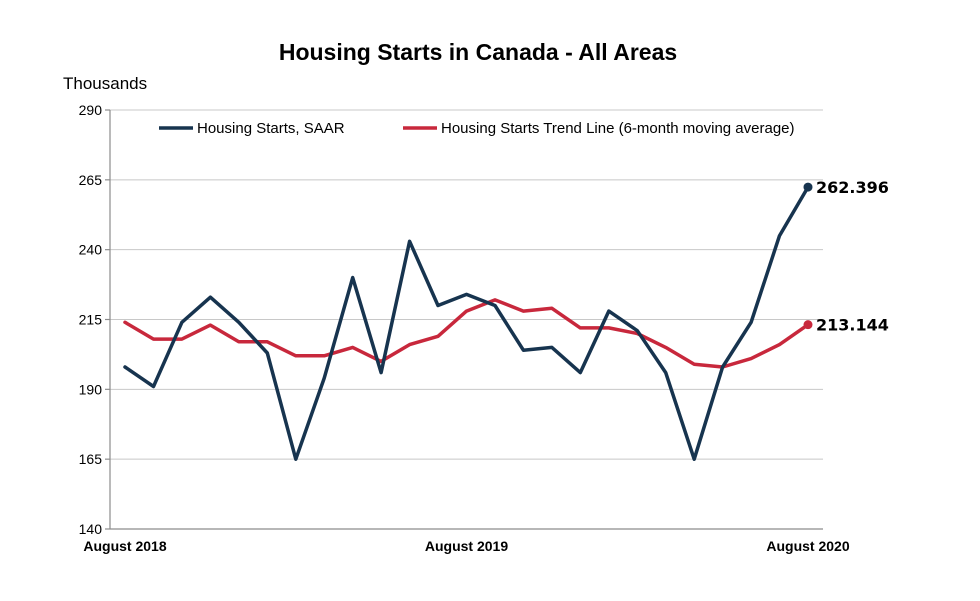  I want to click on x-axis-tick-labels: August 2018 August 2019 August 2020, so click(466, 546).